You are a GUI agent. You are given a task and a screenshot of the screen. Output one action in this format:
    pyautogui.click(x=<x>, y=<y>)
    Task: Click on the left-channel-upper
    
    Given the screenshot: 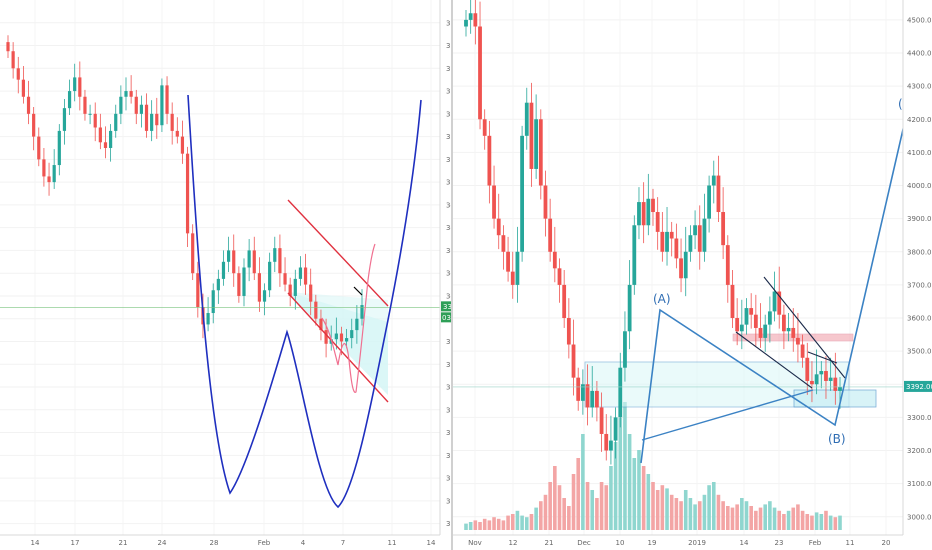 What is the action you would take?
    pyautogui.click(x=338, y=253)
    